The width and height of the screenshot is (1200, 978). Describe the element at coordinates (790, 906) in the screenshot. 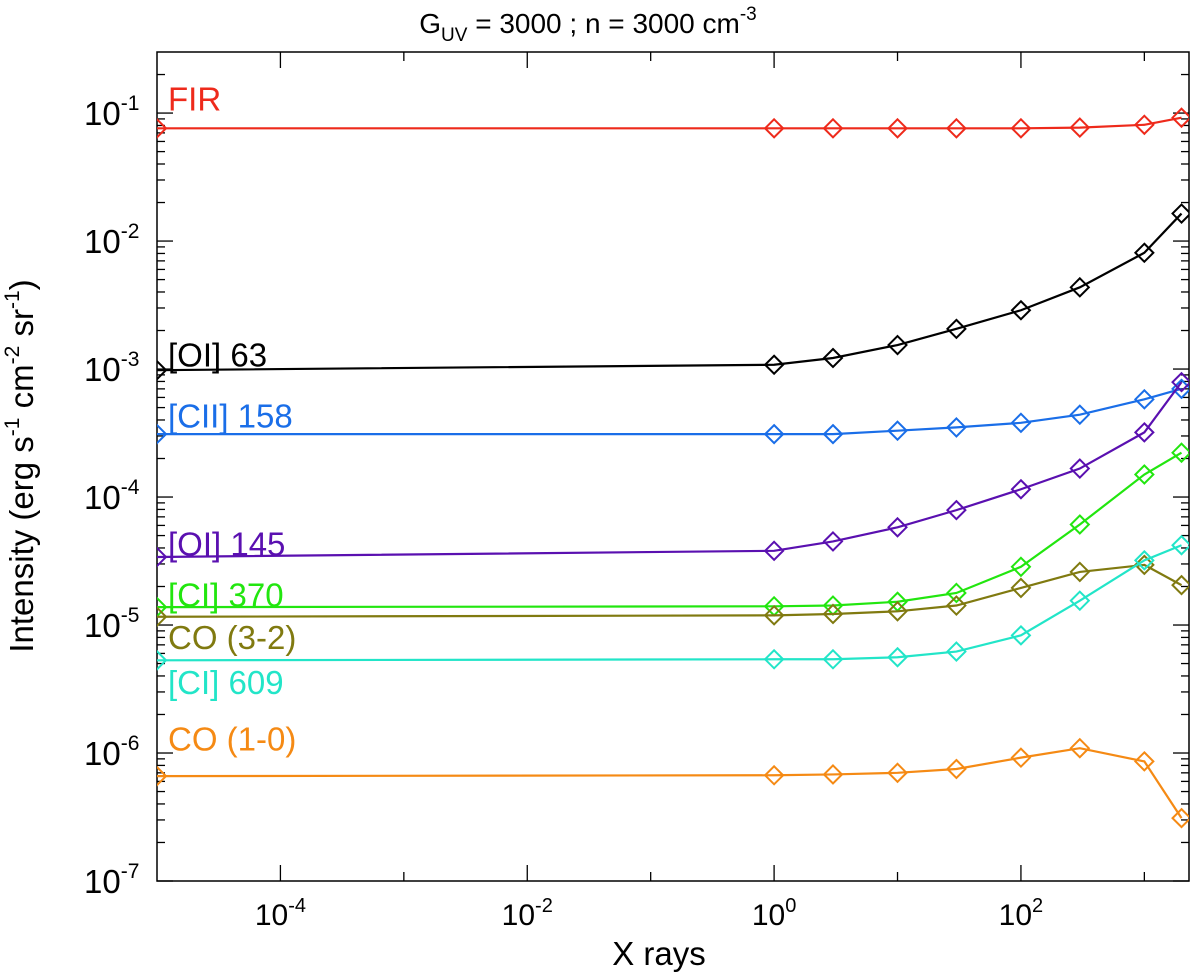

I see `x-tick-label-exp: 0` at that location.